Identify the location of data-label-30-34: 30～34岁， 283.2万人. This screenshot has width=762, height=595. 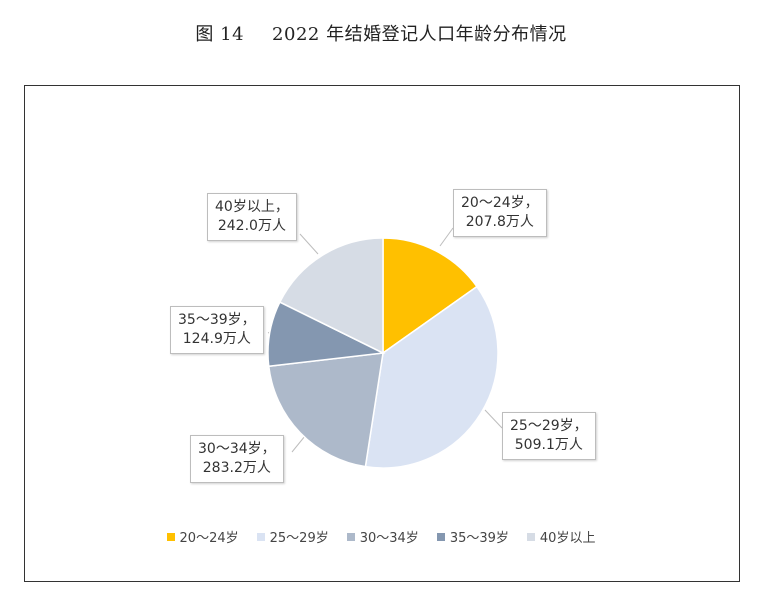
(237, 459).